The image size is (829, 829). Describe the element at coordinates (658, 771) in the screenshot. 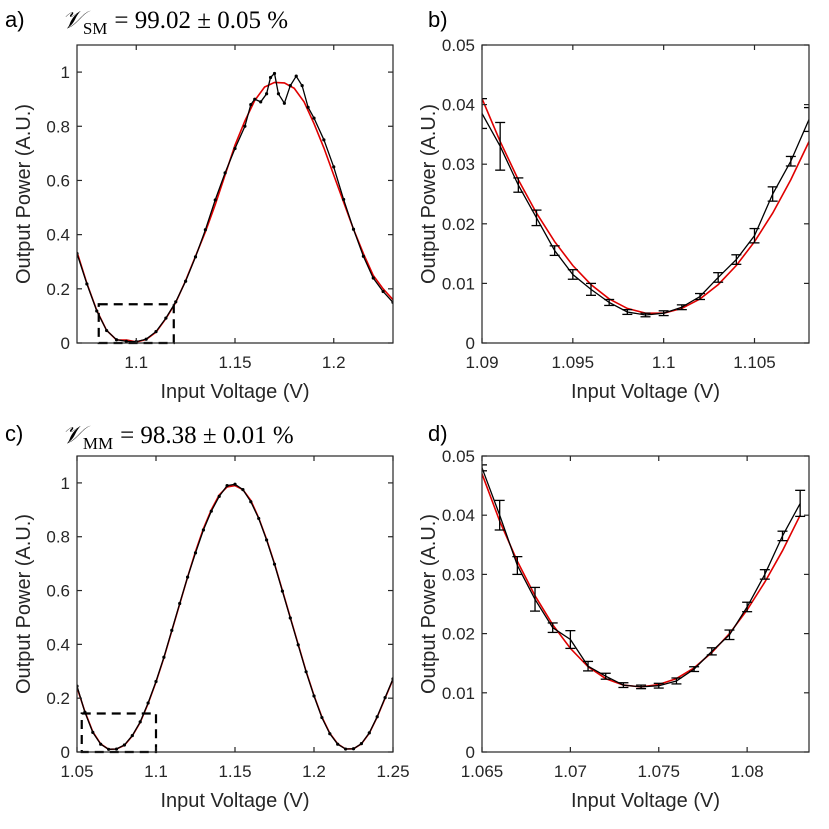

I see `x-tick-label: 1.075` at that location.